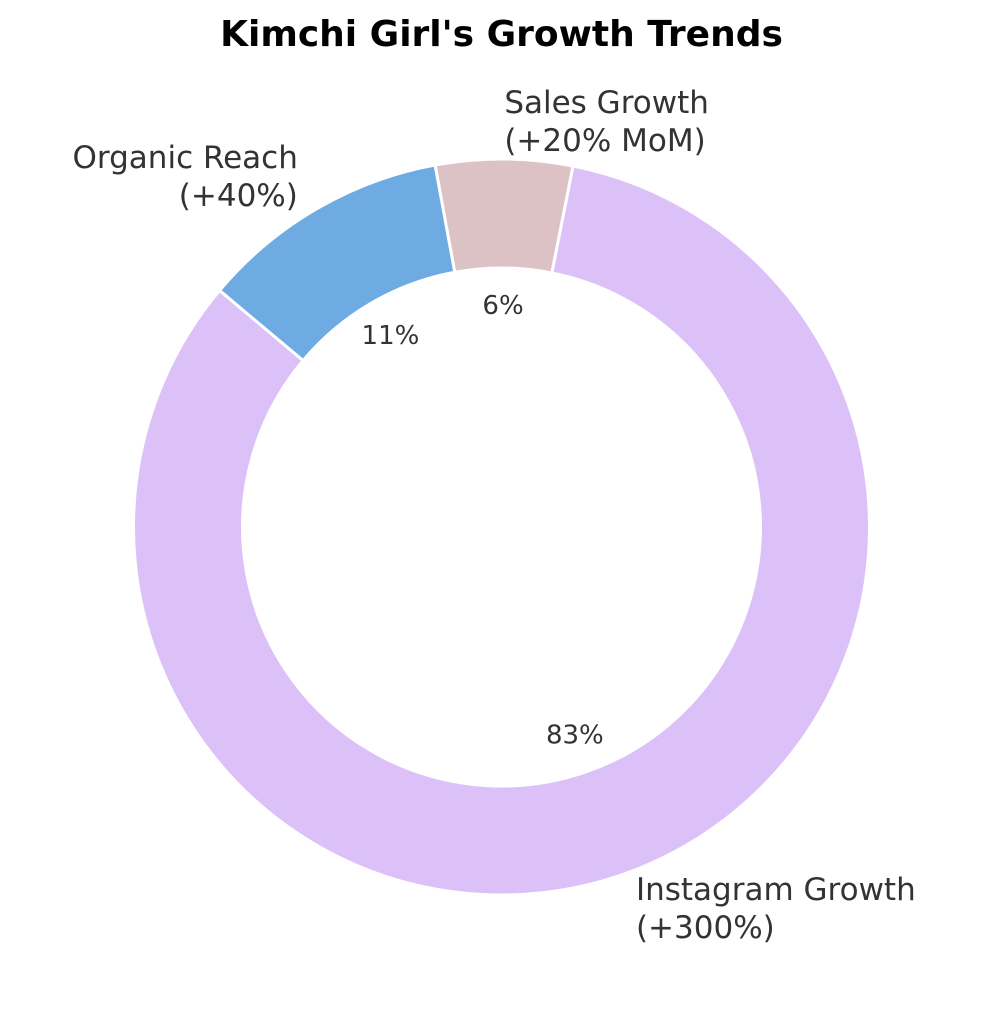  What do you see at coordinates (604, 141) in the screenshot?
I see `slice-label-line: (+20% MoM)` at bounding box center [604, 141].